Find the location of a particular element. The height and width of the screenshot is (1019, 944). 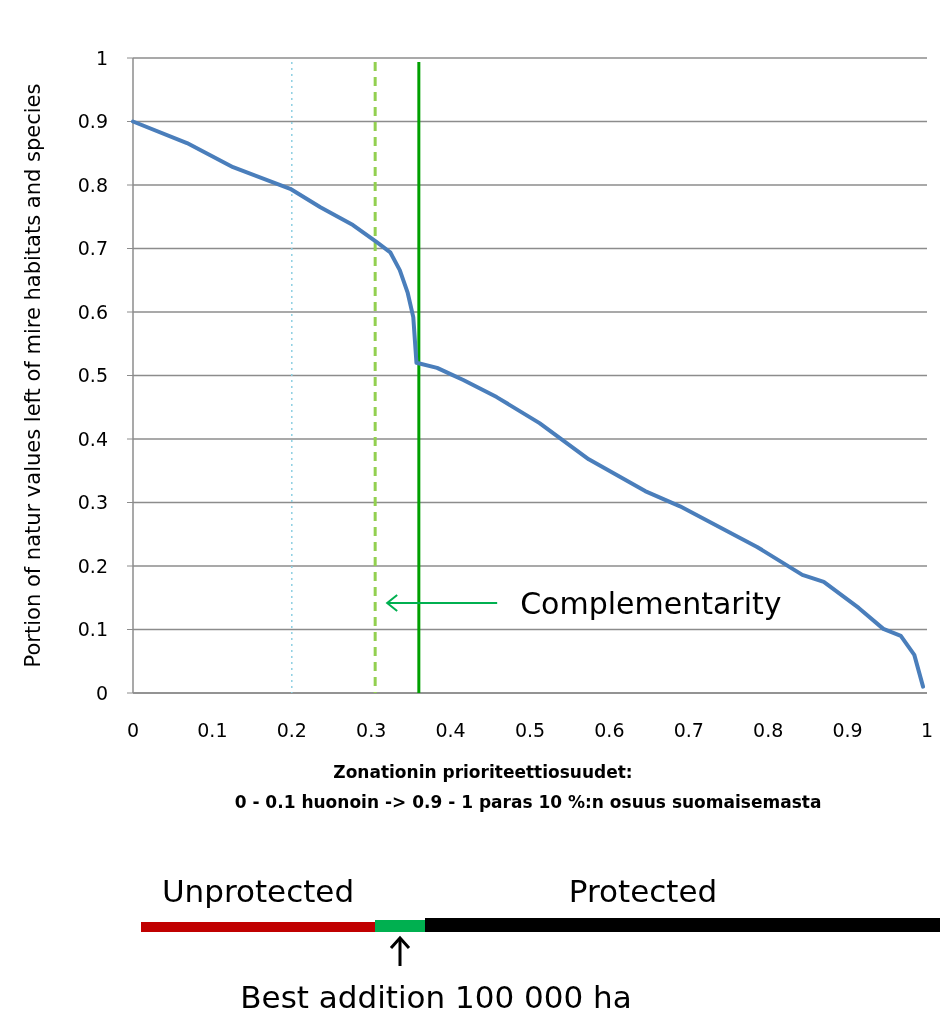

y-tick-label: 0.9 is located at coordinates (92, 121).